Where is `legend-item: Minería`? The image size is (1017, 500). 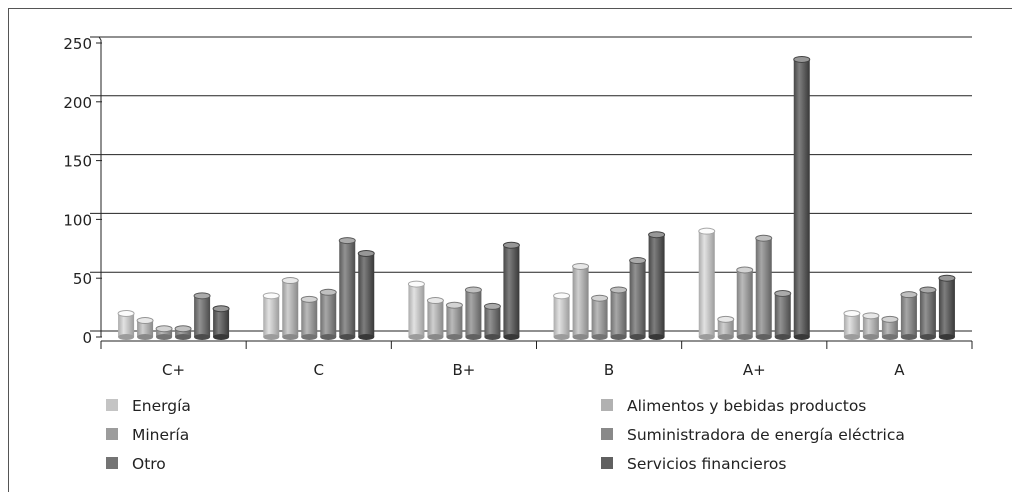
legend-item: Minería is located at coordinates (147, 435).